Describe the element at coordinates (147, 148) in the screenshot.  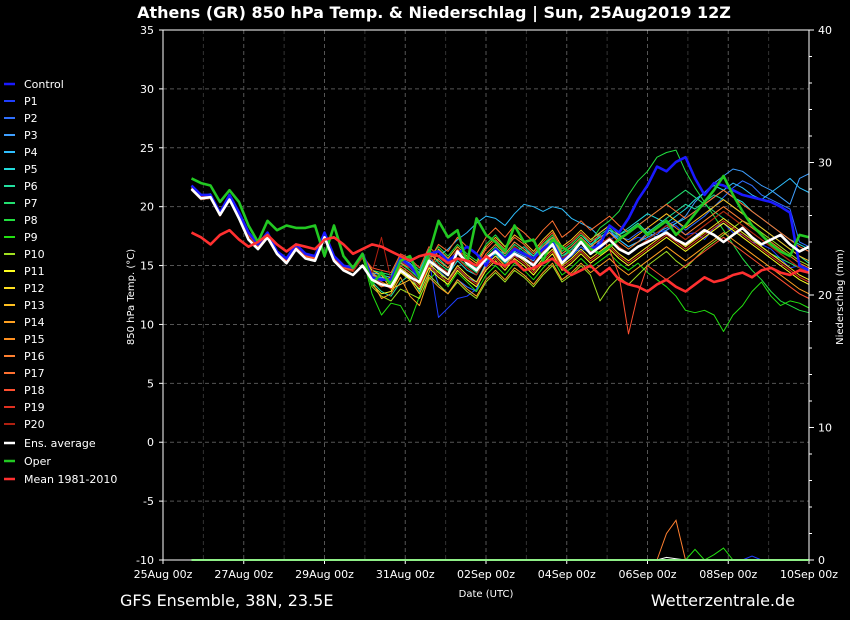
I see `y-tick-label: 25` at that location.